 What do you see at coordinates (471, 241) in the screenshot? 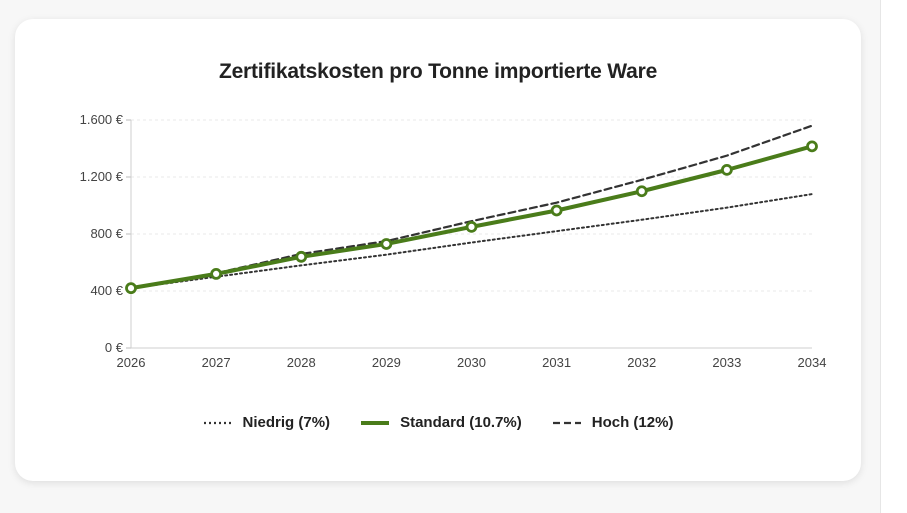
I see `series-line-dotted` at bounding box center [471, 241].